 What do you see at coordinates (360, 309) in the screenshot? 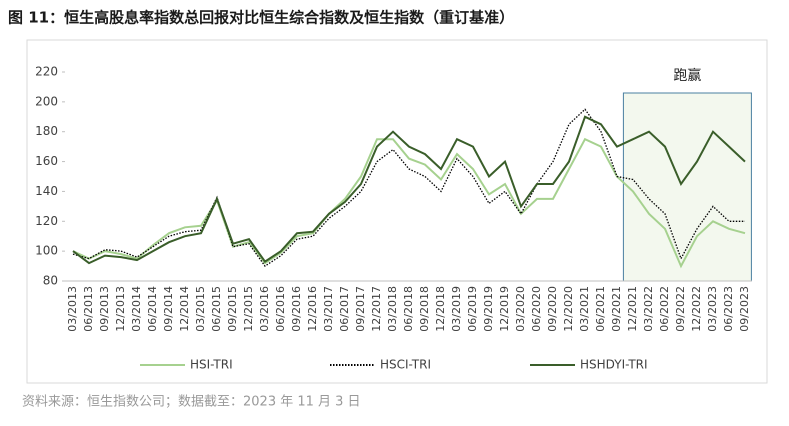
I see `x-tick-label: 09/2017` at bounding box center [360, 309].